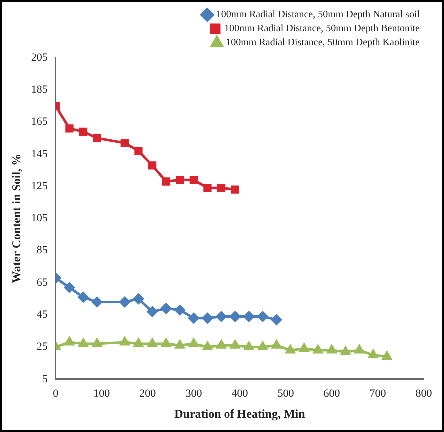  What do you see at coordinates (39, 90) in the screenshot?
I see `y-tick-label: 185` at bounding box center [39, 90].